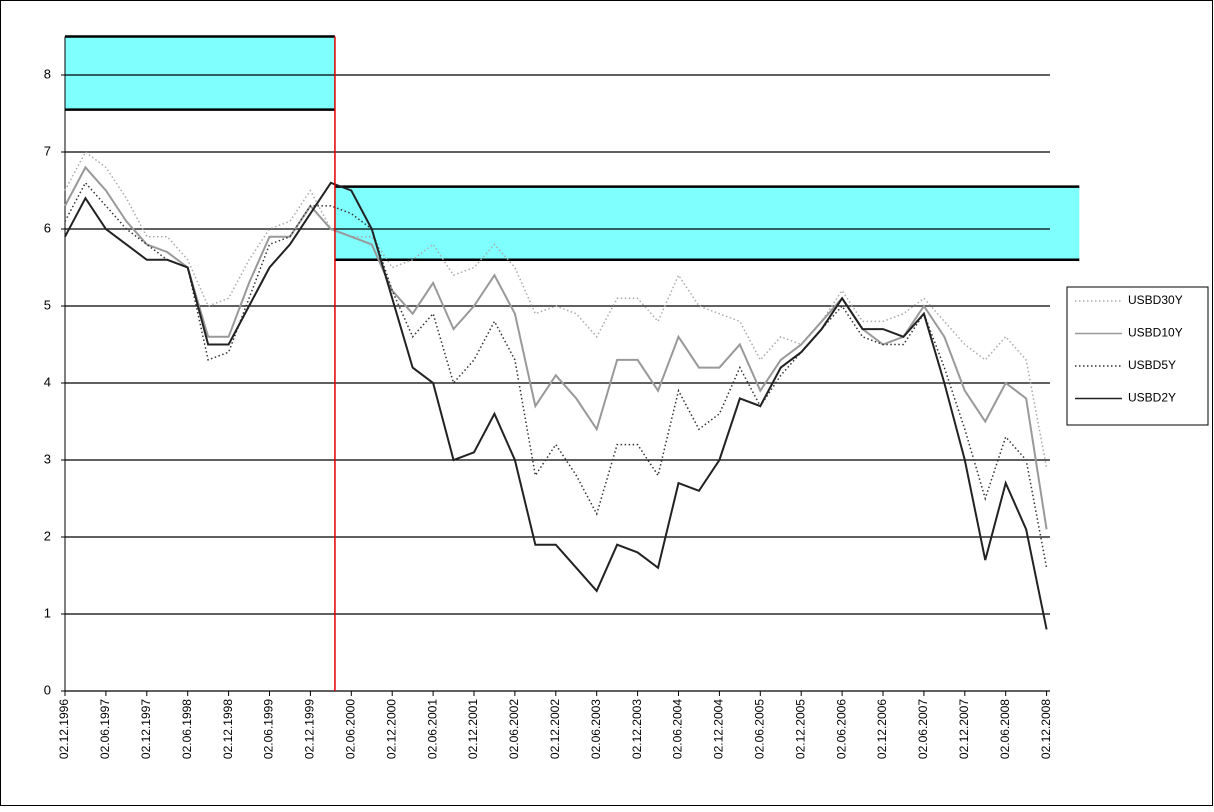  What do you see at coordinates (678, 729) in the screenshot?
I see `x-tick-label: 02.06.2004` at bounding box center [678, 729].